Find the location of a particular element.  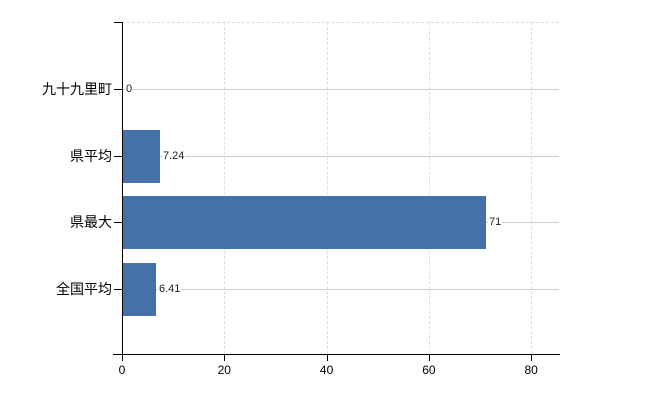

x-tick-label: 0 is located at coordinates (122, 370).